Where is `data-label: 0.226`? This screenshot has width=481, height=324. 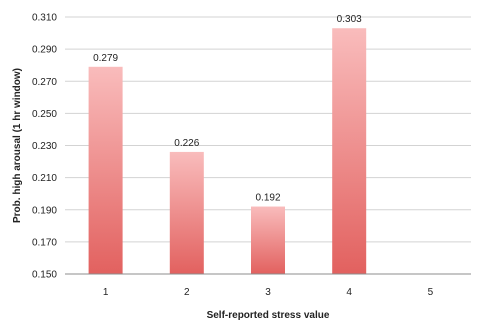 data-label: 0.226 is located at coordinates (186, 143).